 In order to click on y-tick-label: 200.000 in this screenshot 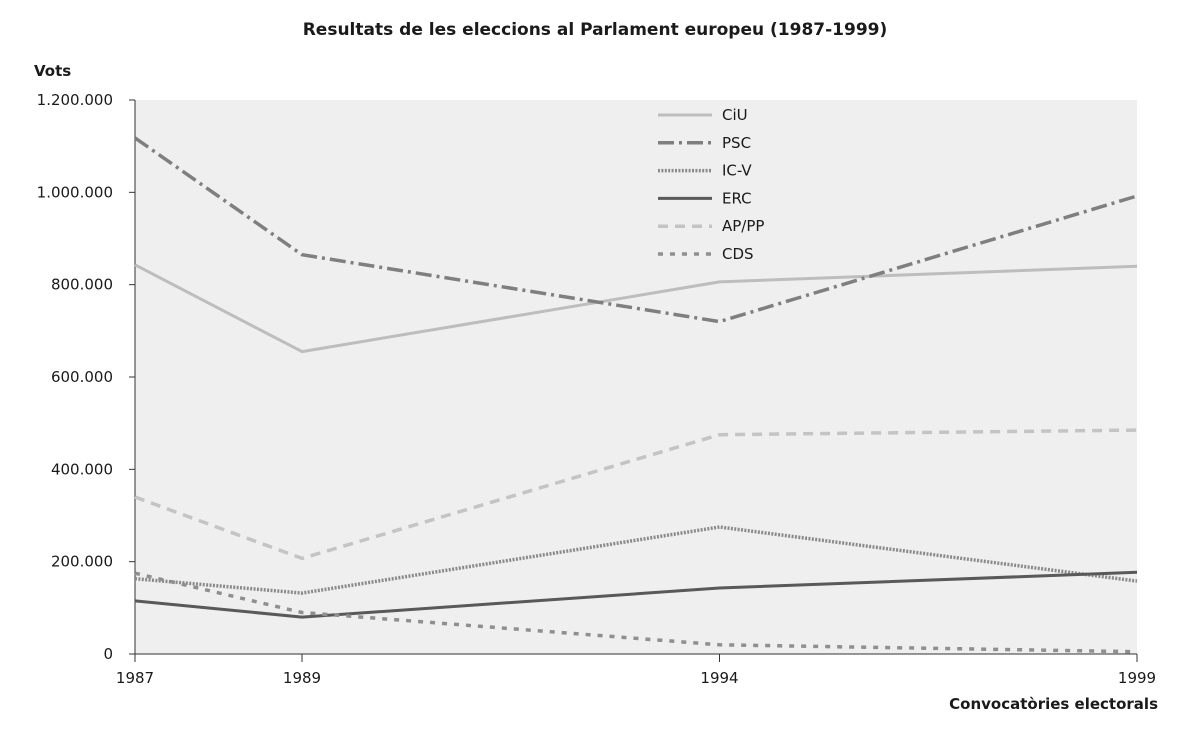, I will do `click(82, 562)`.